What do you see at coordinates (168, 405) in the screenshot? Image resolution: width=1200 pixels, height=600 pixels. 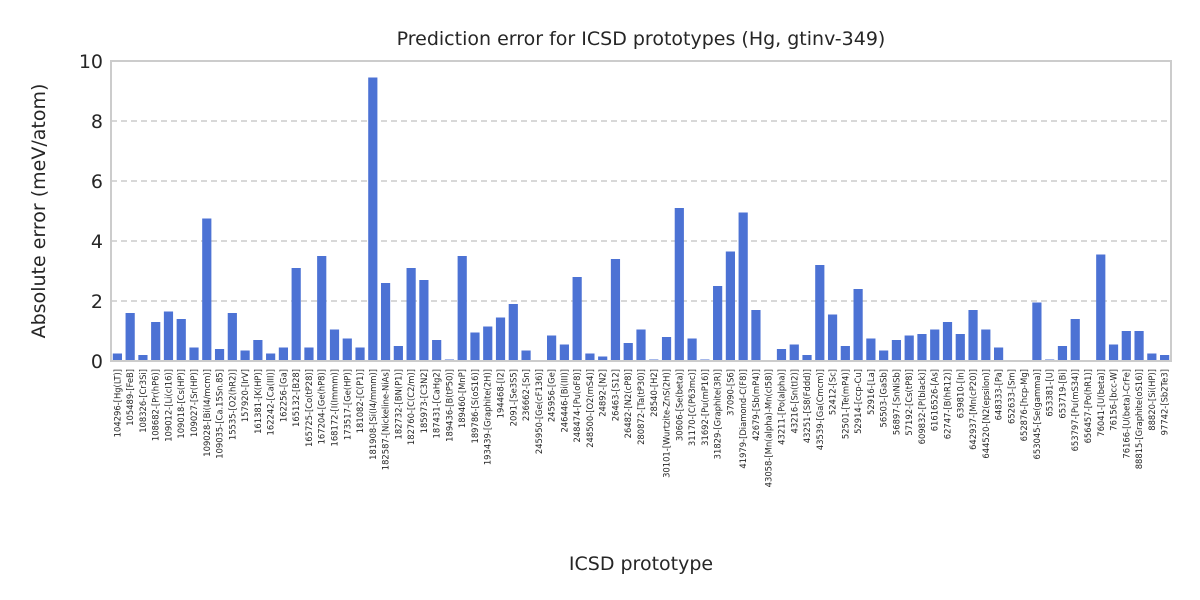 I see `x-tick-label: 109012-[Li(cI16)]` at bounding box center [168, 405].